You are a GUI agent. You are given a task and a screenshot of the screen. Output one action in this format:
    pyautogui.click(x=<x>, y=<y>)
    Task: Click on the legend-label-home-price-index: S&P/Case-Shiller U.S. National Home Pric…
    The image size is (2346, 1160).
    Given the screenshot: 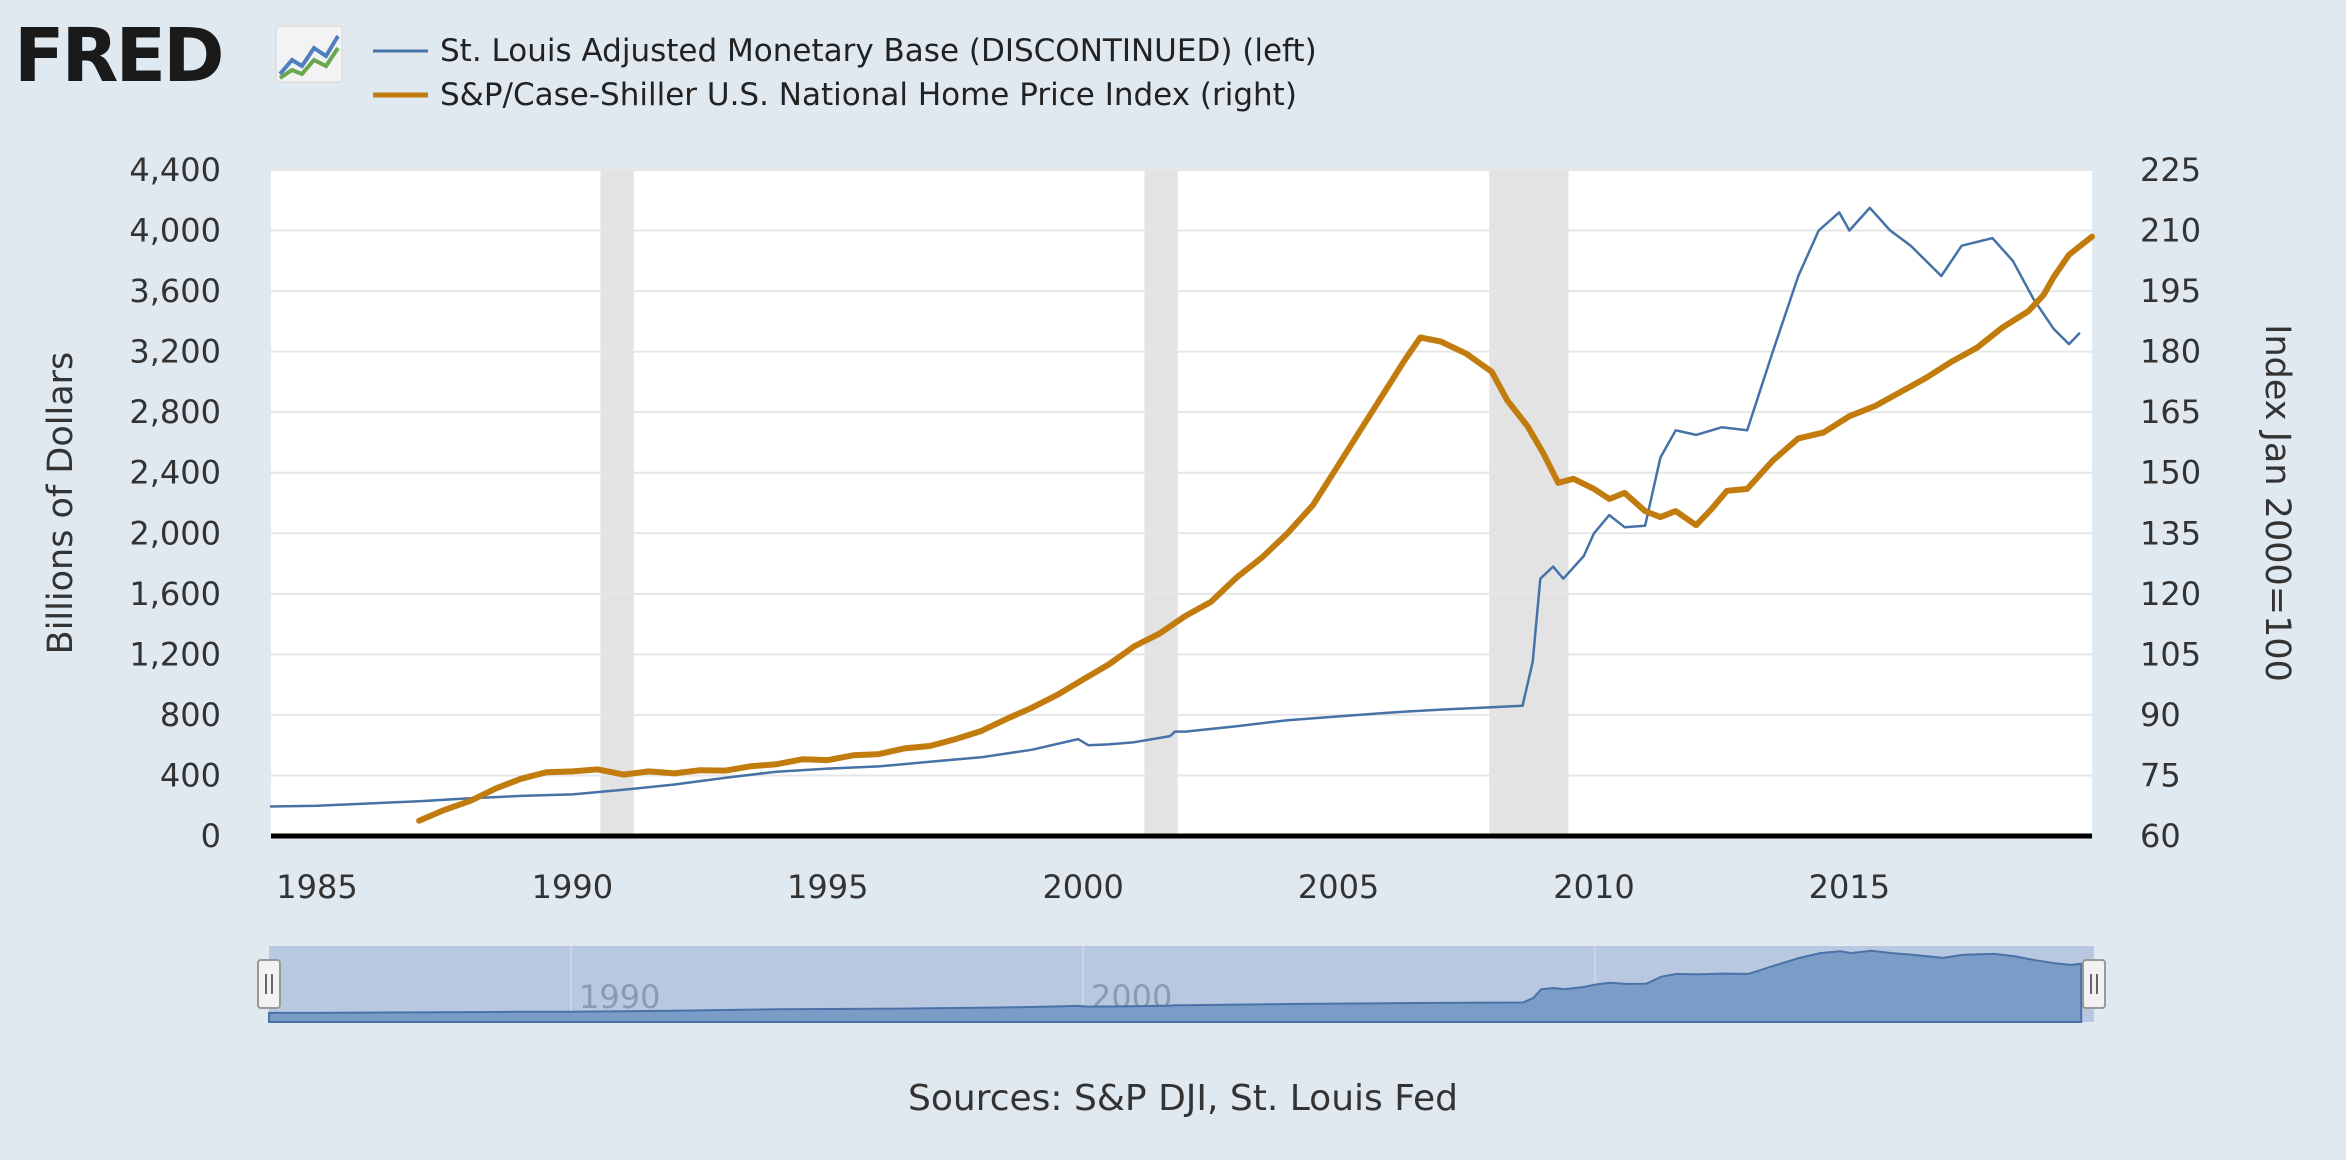 What is the action you would take?
    pyautogui.click(x=868, y=95)
    